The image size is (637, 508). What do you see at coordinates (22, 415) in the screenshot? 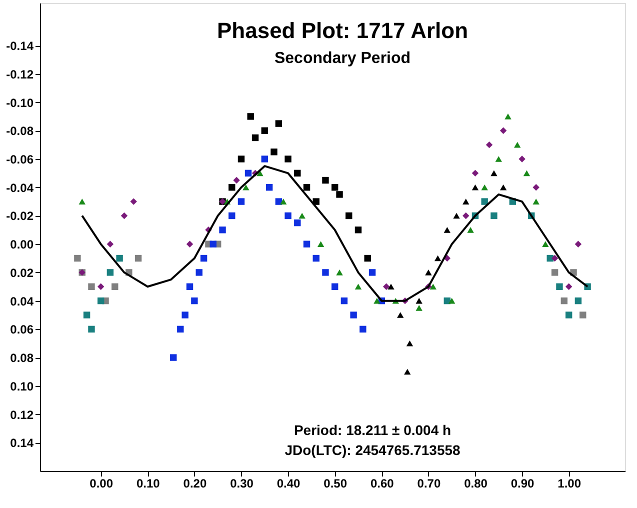
I see `y-tick-label: 0.12` at bounding box center [22, 415].